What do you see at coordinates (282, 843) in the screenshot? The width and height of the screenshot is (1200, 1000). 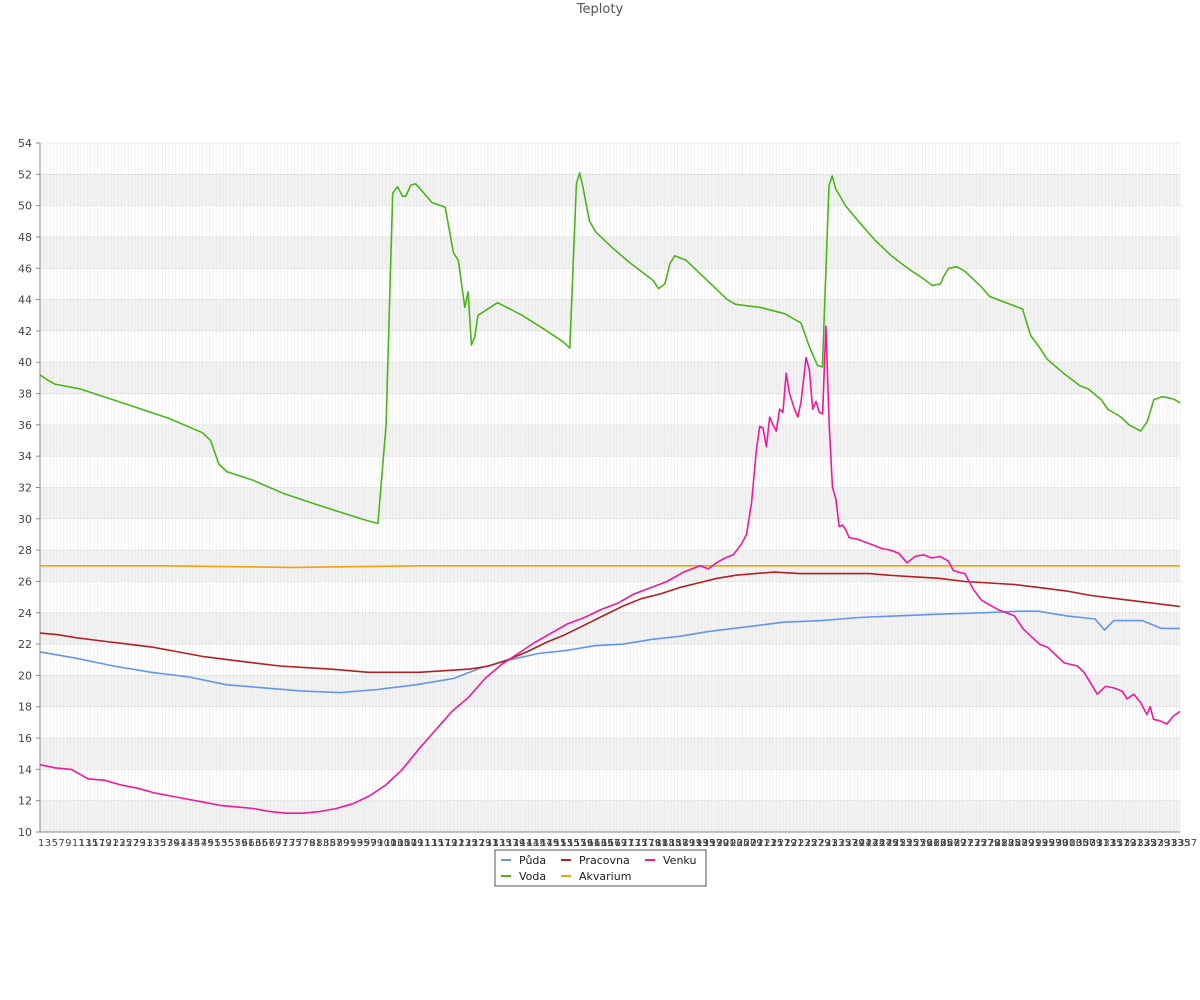 I see `x-tick-label: 71` at bounding box center [282, 843].